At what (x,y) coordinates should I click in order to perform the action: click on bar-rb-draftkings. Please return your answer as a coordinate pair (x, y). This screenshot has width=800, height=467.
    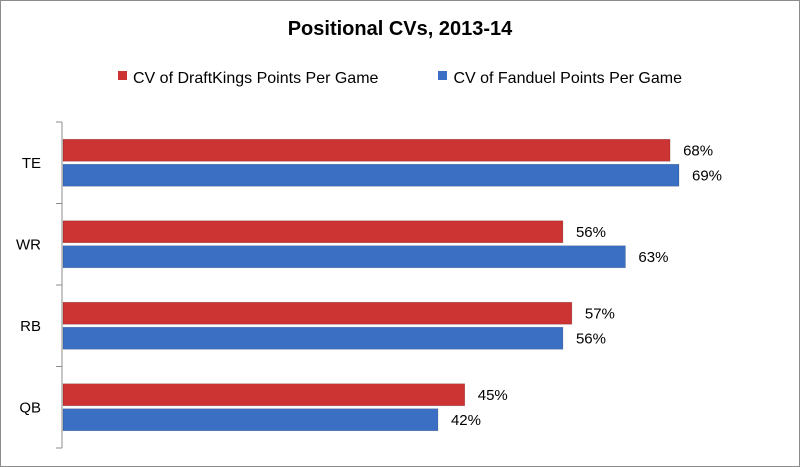
    Looking at the image, I should click on (317, 313).